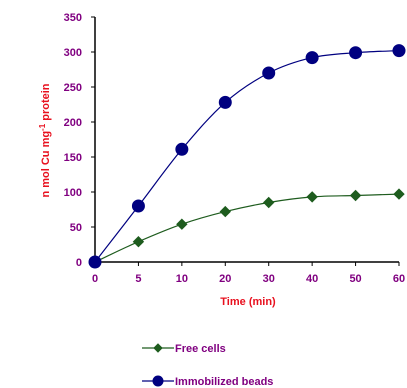  Describe the element at coordinates (73, 88) in the screenshot. I see `y-tick-label: 250` at that location.